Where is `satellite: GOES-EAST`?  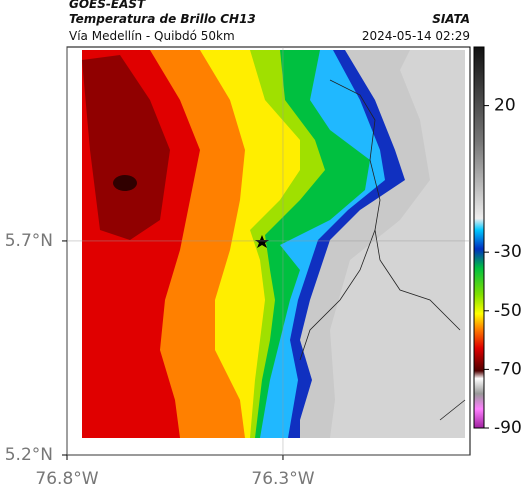 satellite: GOES-EAST is located at coordinates (107, 5).